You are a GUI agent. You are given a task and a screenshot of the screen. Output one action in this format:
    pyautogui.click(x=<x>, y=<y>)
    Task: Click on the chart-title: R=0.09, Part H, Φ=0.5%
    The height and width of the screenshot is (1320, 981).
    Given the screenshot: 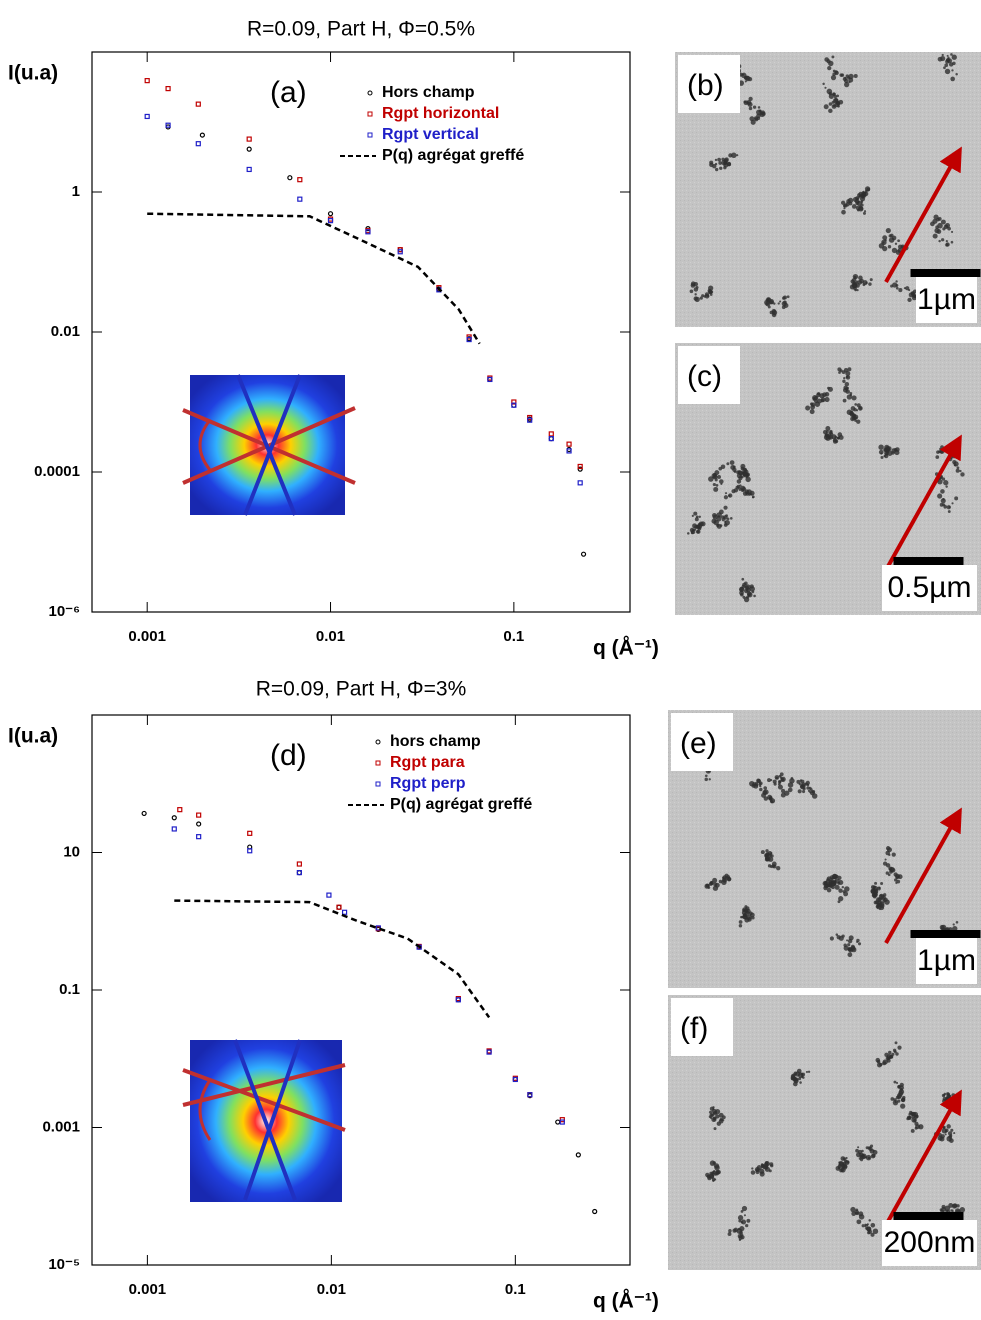 What is the action you would take?
    pyautogui.click(x=361, y=29)
    